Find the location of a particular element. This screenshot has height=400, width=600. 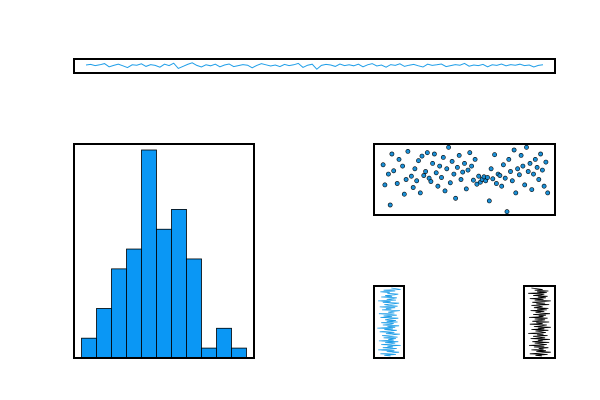

scatter-frame is located at coordinates (464, 179).